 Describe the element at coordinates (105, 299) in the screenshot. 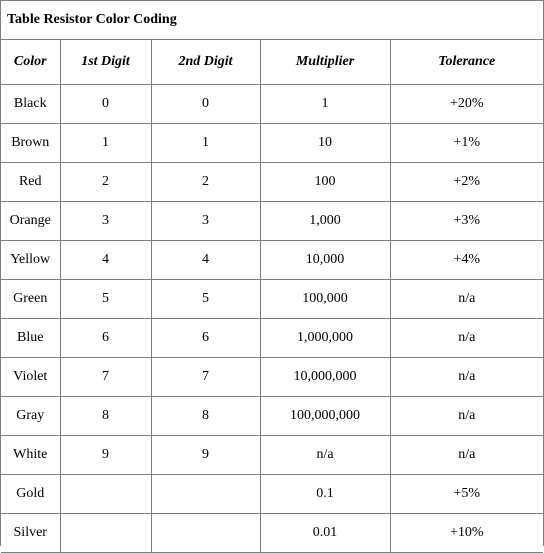

I see `first-digit-cell: 5` at that location.